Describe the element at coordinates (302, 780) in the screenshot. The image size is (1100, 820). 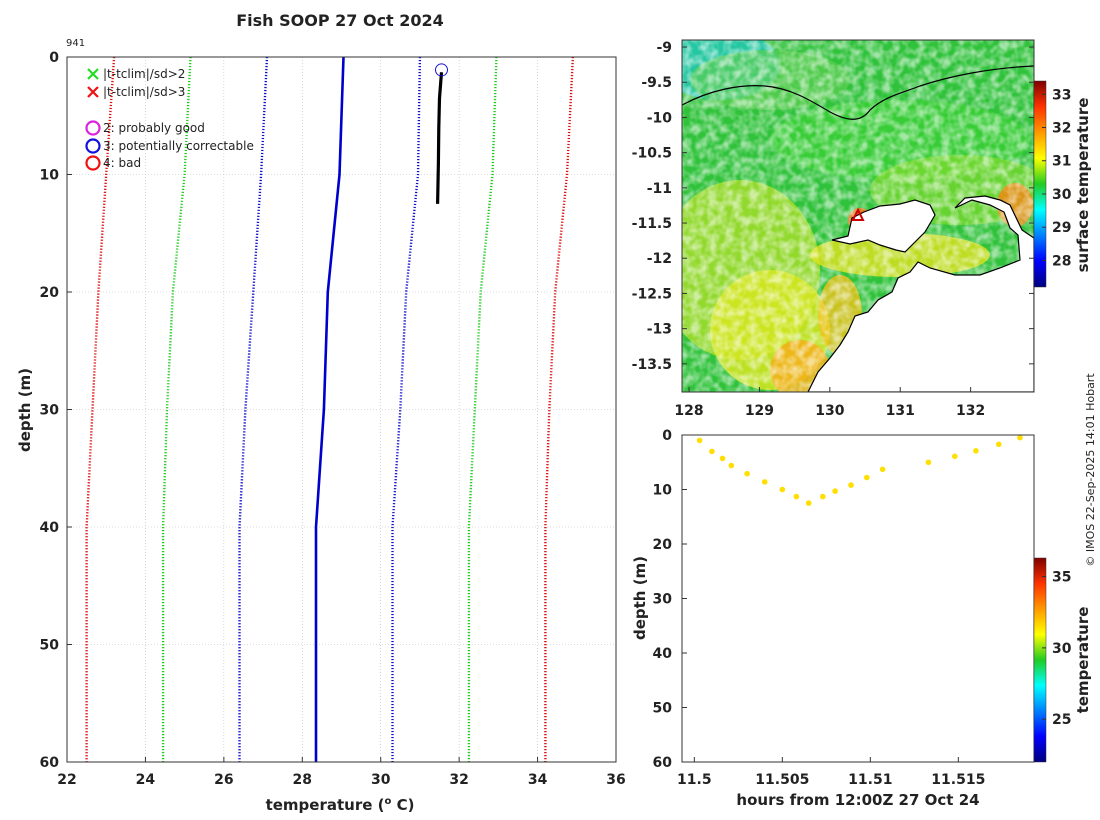
I see `profile-x-tick-label: 28` at that location.